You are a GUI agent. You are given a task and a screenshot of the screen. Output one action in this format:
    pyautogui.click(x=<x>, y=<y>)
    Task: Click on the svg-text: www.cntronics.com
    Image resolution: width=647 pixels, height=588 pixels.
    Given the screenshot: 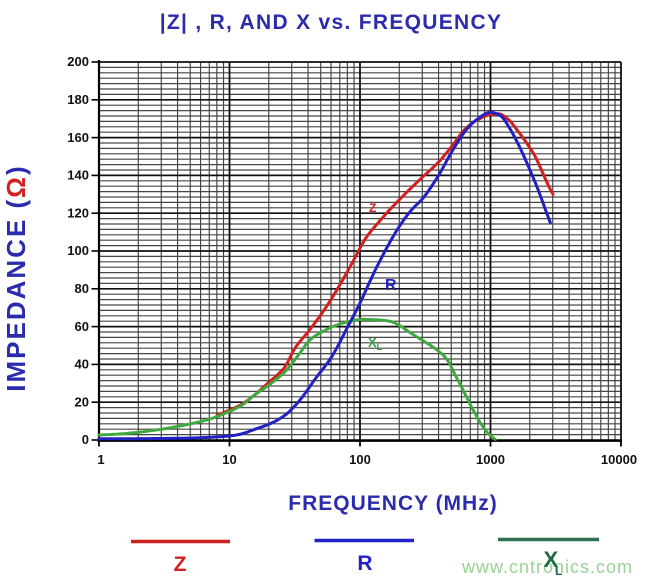 What is the action you would take?
    pyautogui.click(x=547, y=567)
    